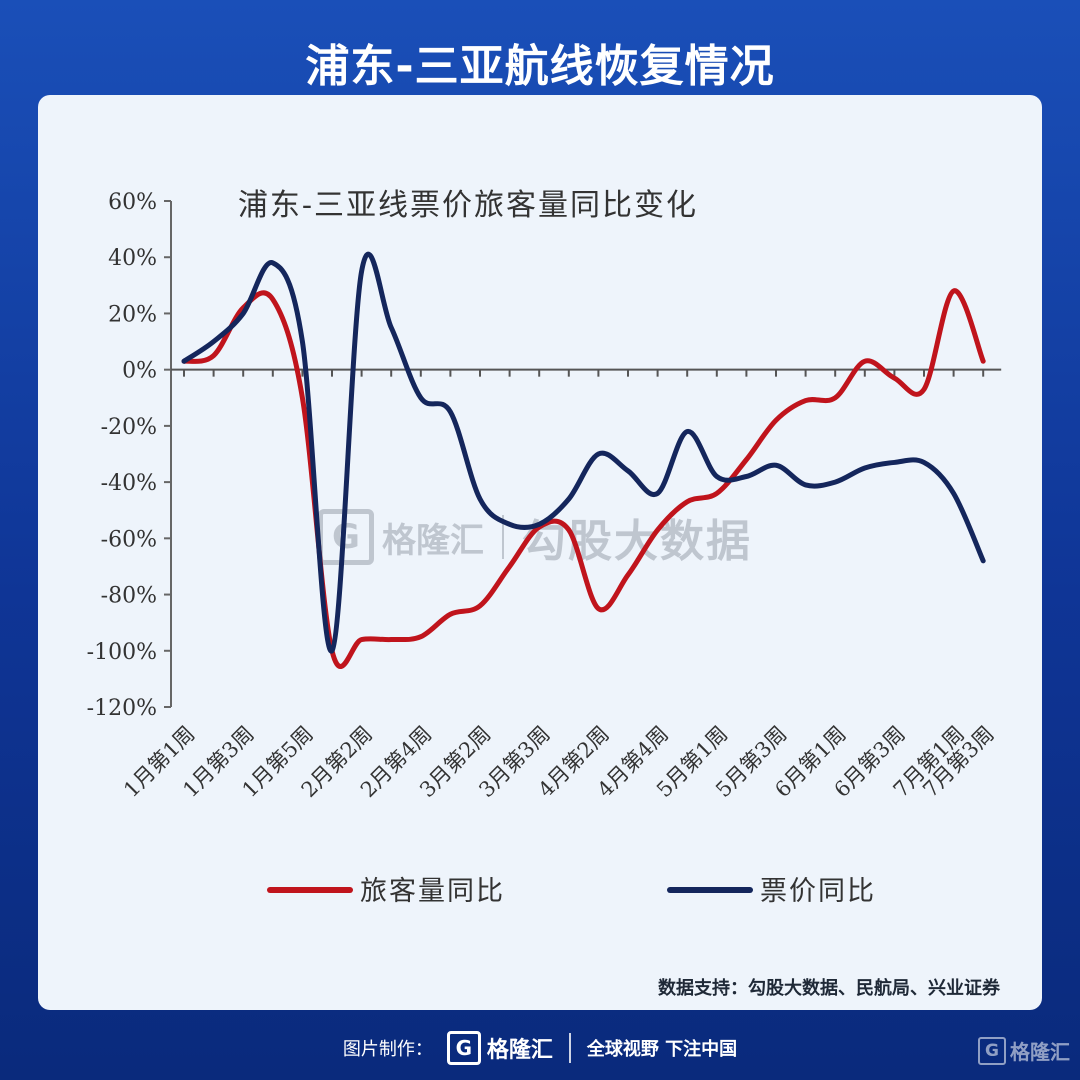 This screenshot has width=1080, height=1080. Describe the element at coordinates (129, 596) in the screenshot. I see `y-tick-label: -80%` at that location.